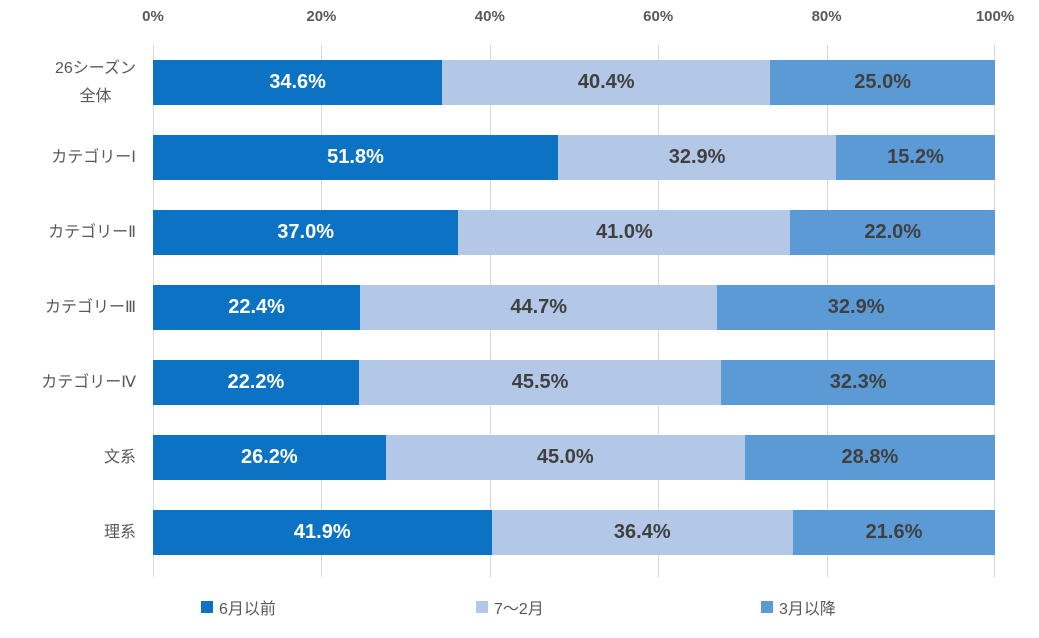  I want to click on bar-row: カテゴリーⅡ 37.0% 41.0% 22.0%, so click(497, 232).